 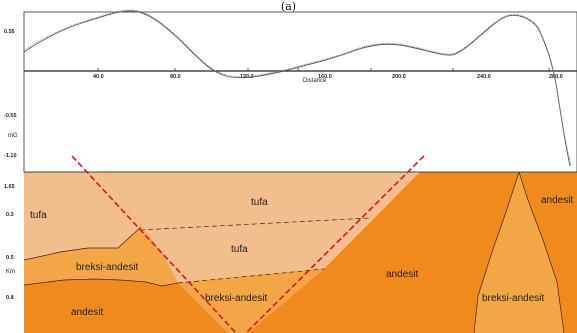 I want to click on x-tick-label: 80.0, so click(x=175, y=77).